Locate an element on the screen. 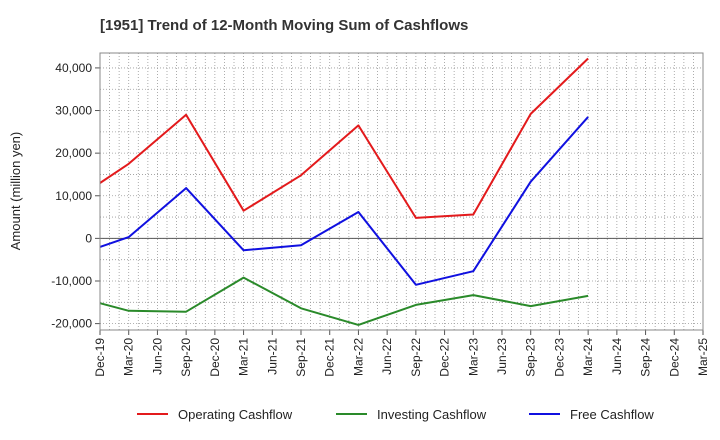 This screenshot has height=440, width=720. x-tick-label: Sep-20 is located at coordinates (186, 357).